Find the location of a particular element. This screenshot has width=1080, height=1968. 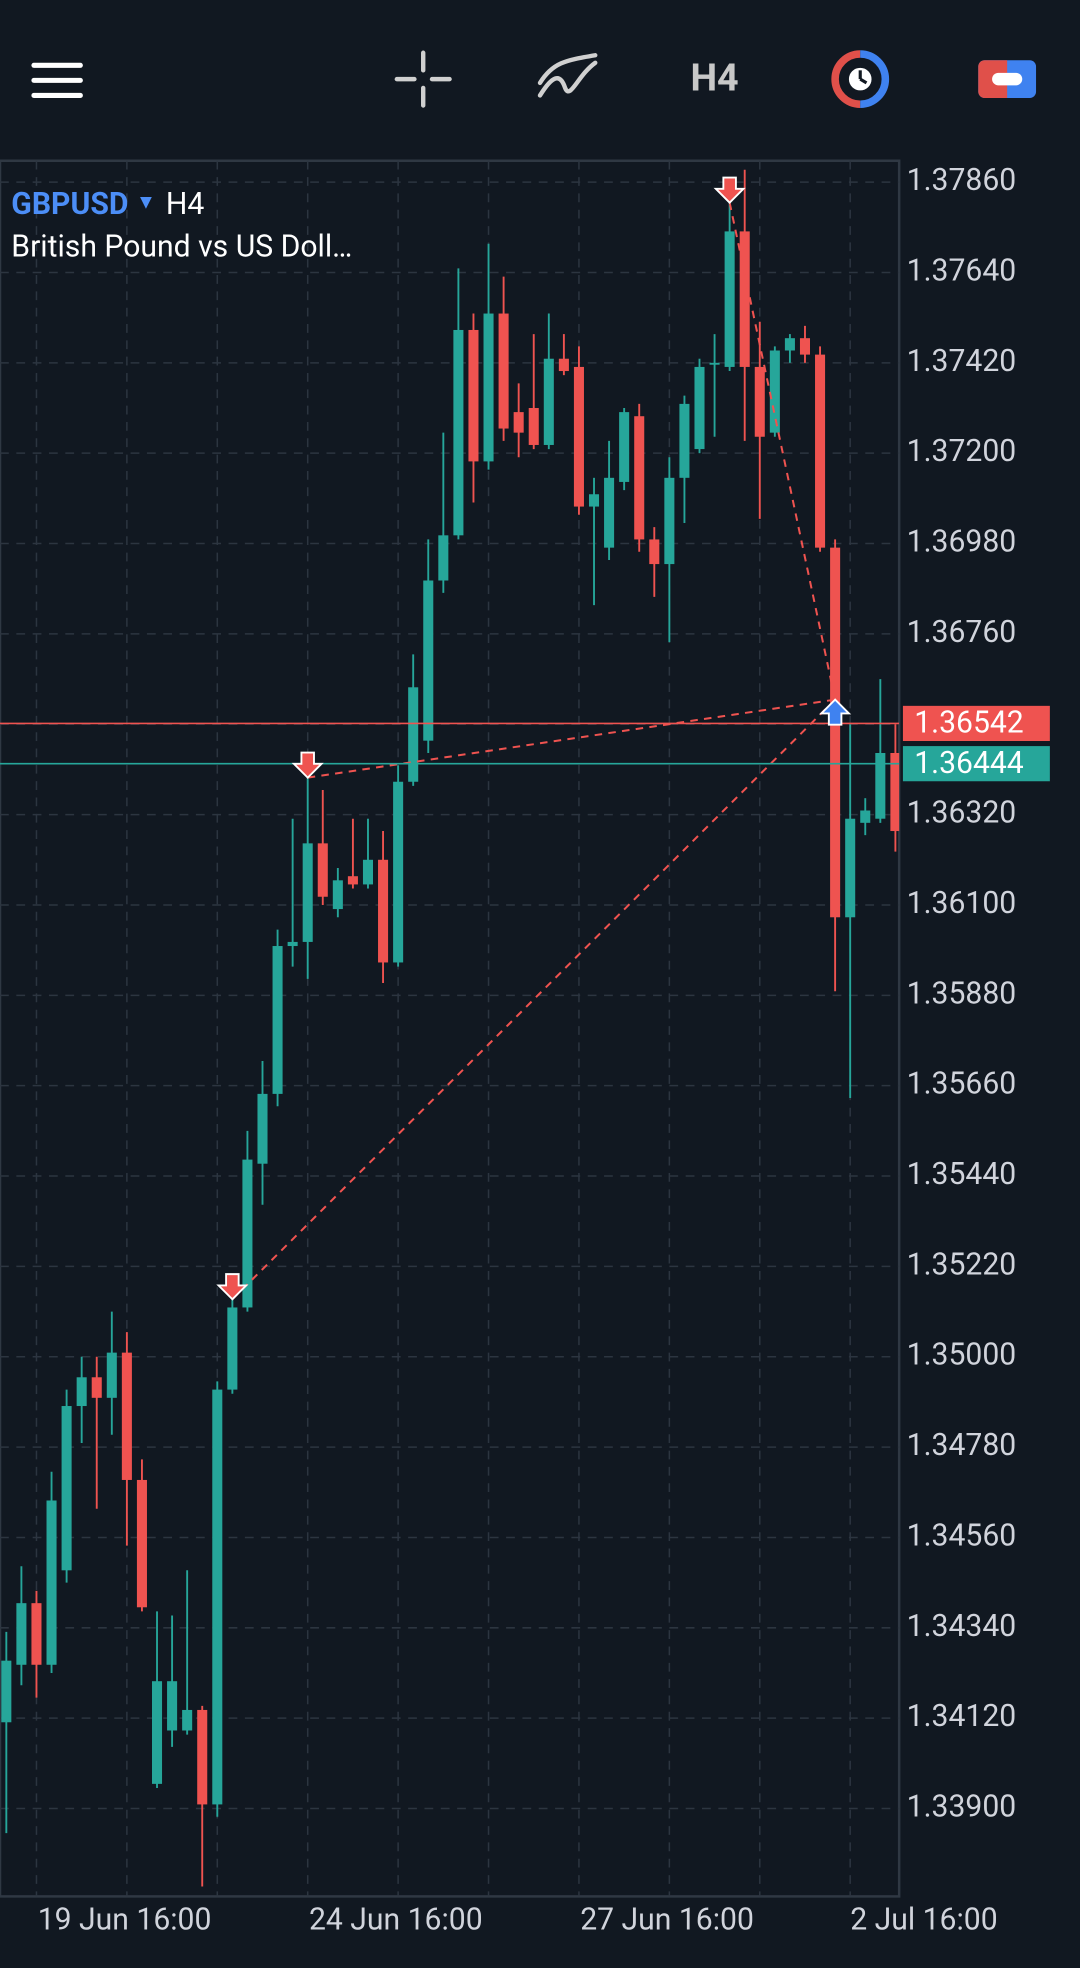

x-tick-label: 24 Jun 16:00 is located at coordinates (396, 1919).